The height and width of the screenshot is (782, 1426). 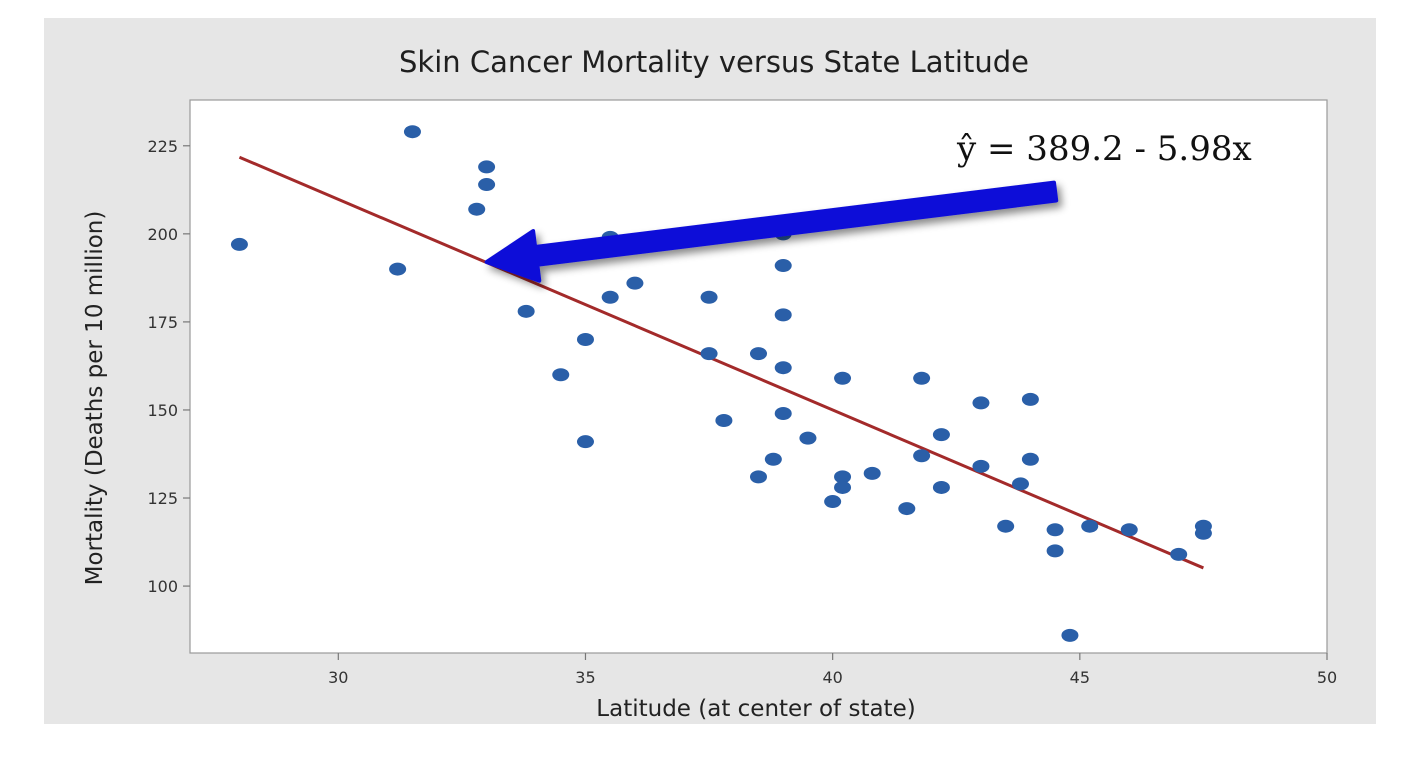 What do you see at coordinates (1080, 677) in the screenshot?
I see `x-tick-label: 45` at bounding box center [1080, 677].